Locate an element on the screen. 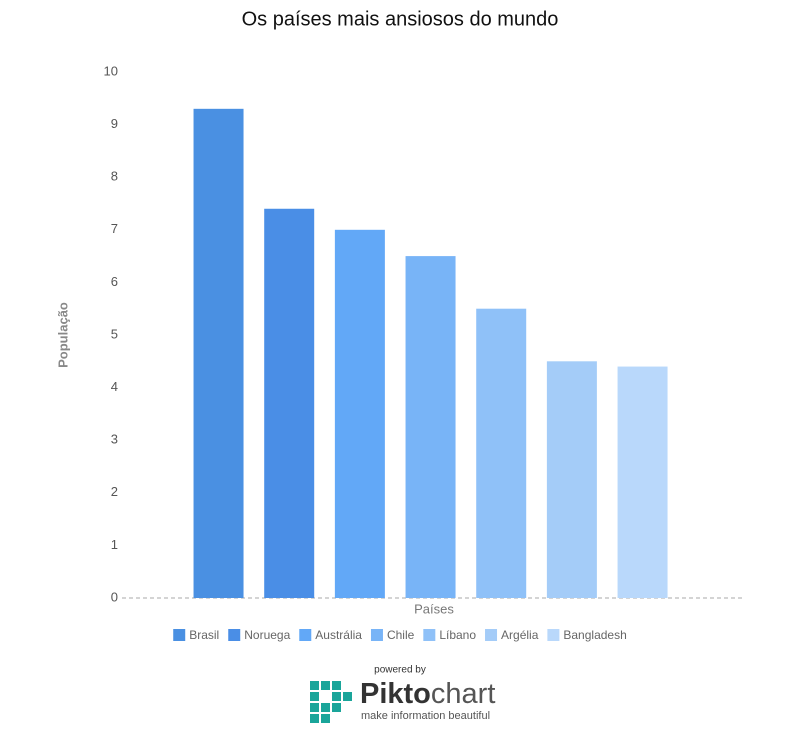 The height and width of the screenshot is (734, 800). x-axis-label: Países is located at coordinates (434, 608).